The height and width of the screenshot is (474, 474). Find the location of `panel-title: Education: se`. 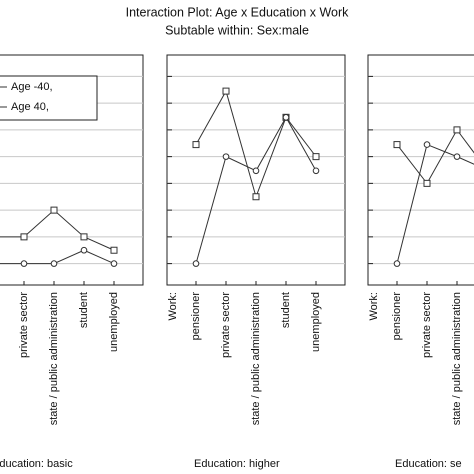

panel-title: Education: se is located at coordinates (428, 464).